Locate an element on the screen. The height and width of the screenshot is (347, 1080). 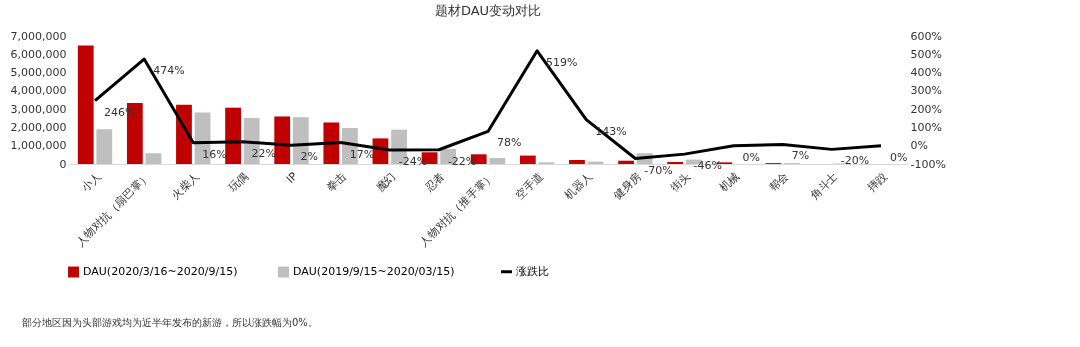
y-tick-label: 4,000,000 is located at coordinates (38, 91).